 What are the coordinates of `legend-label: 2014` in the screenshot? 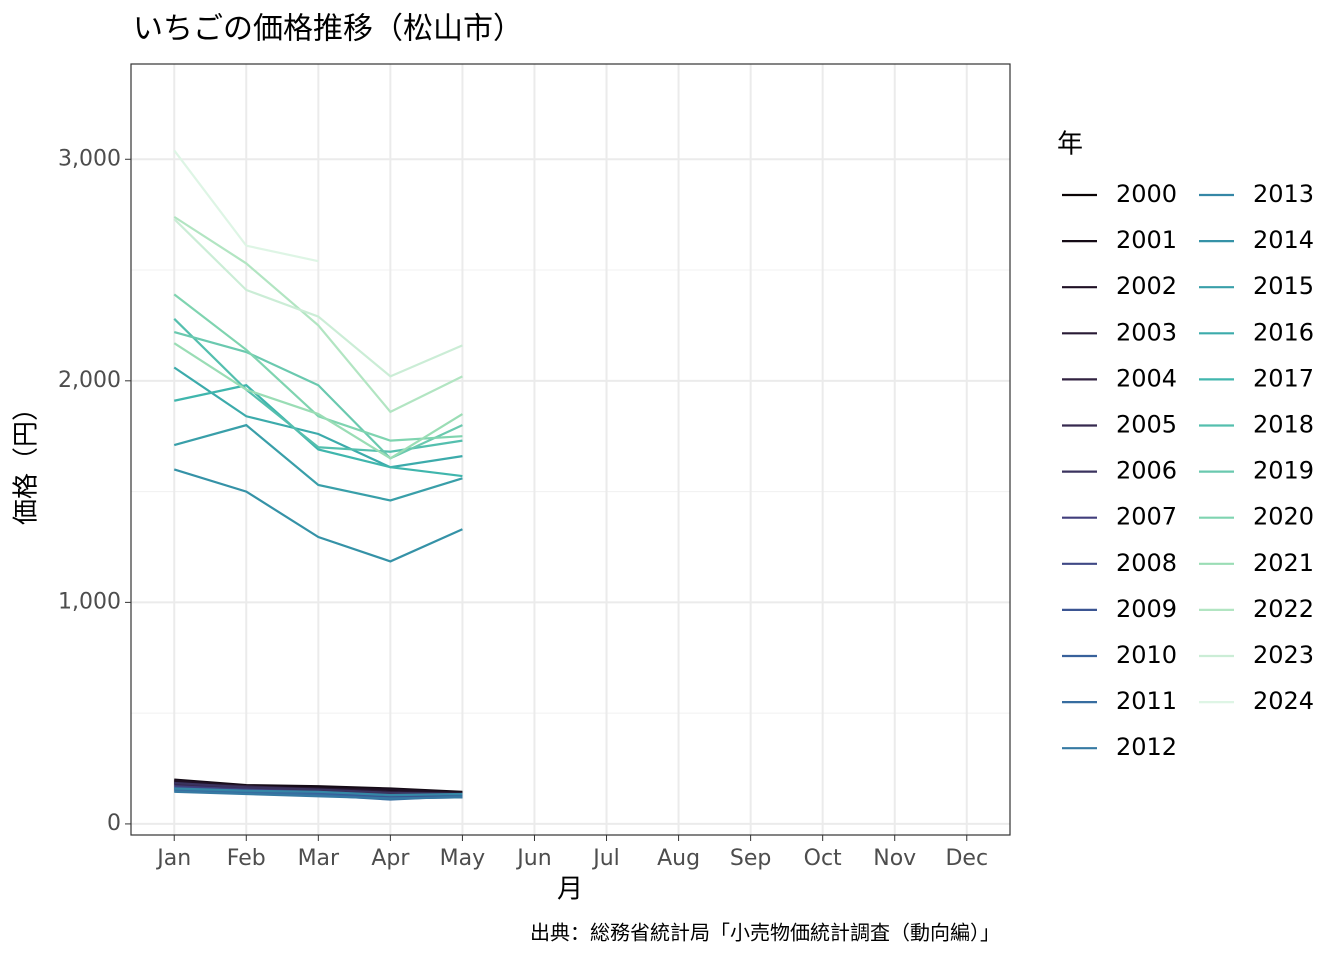 It's located at (1283, 240).